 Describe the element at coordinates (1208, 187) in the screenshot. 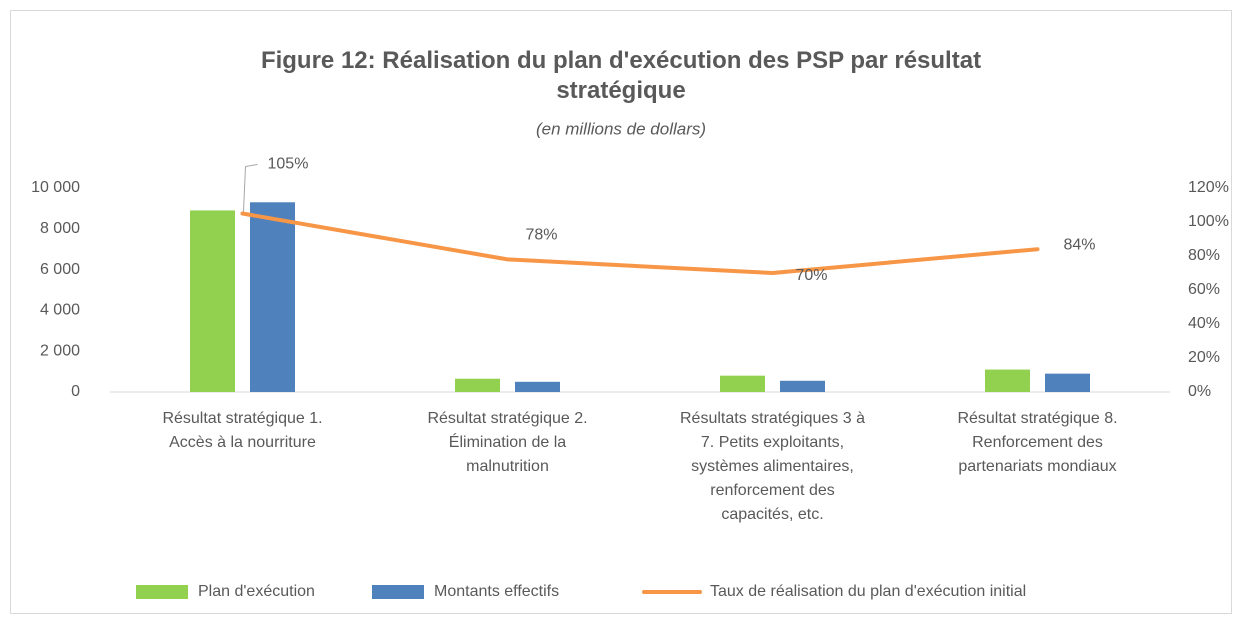

I see `y2-tick-label: 120%` at that location.